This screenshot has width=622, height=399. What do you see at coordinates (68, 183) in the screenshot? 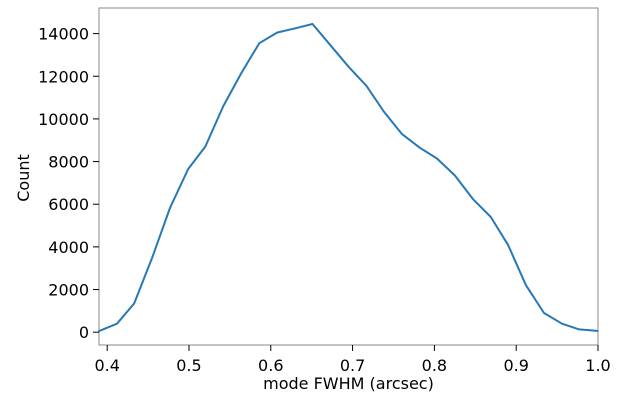
I see `y-axis-ticks: 0 2000 4000 6000 8000 10000 12000 14000` at bounding box center [68, 183].